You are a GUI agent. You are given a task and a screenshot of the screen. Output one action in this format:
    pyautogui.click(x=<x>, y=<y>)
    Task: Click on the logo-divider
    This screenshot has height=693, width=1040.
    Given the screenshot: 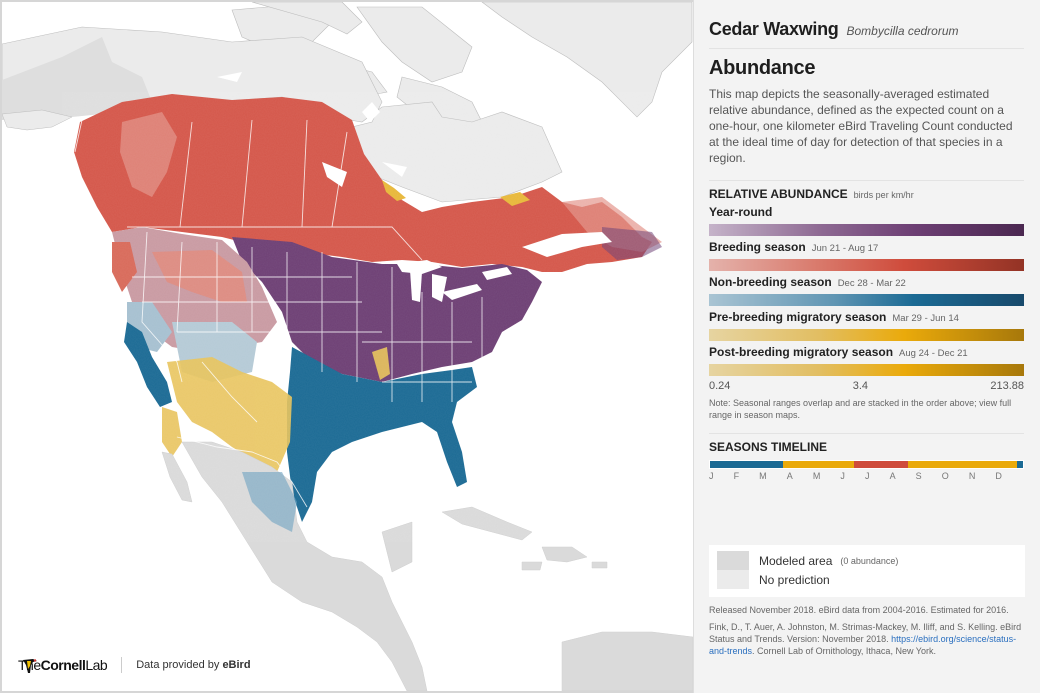 What is the action you would take?
    pyautogui.click(x=122, y=665)
    